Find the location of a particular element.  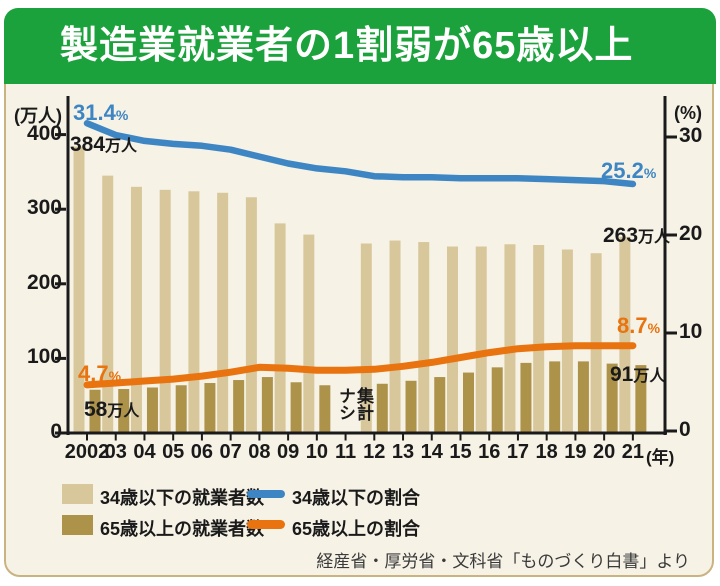

source-credit: 経産省・厚労省・文科省「ものづくり白書」より is located at coordinates (503, 561).